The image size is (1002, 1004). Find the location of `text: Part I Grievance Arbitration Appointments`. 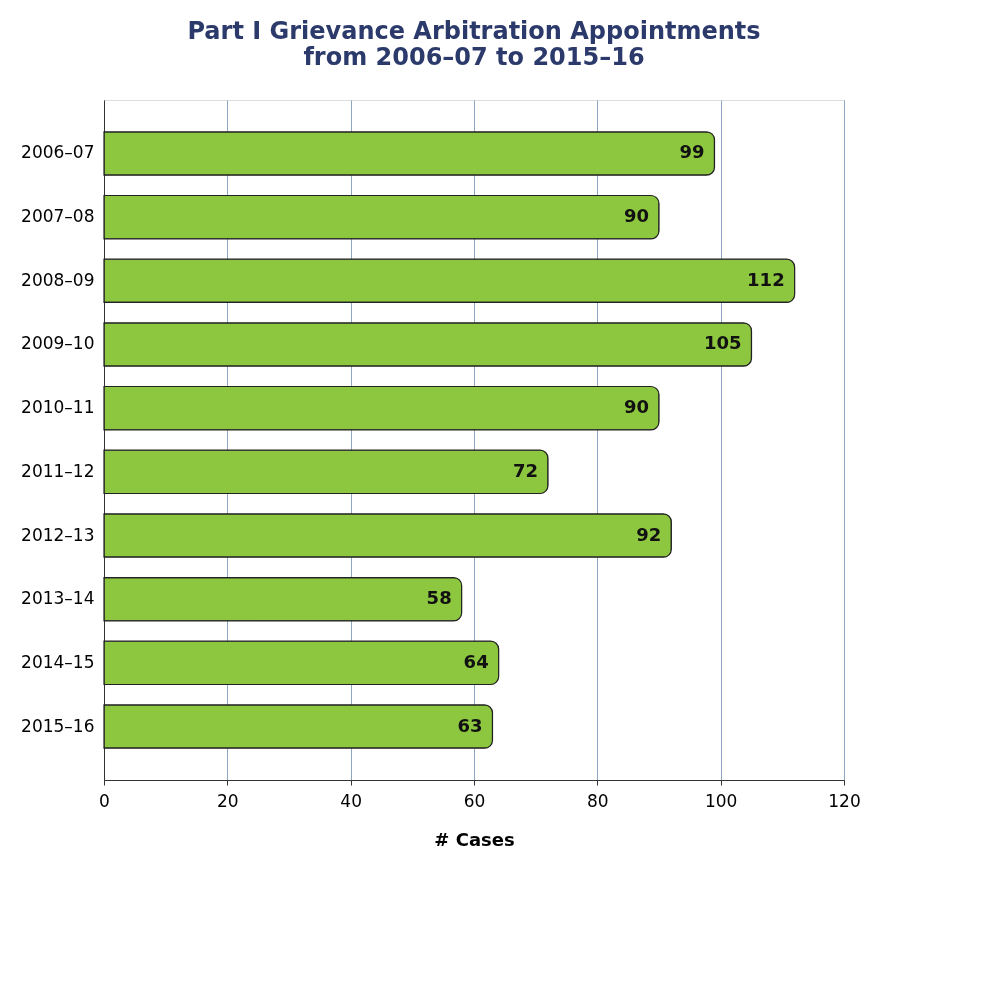

text: Part I Grievance Arbitration Appointments is located at coordinates (474, 31).